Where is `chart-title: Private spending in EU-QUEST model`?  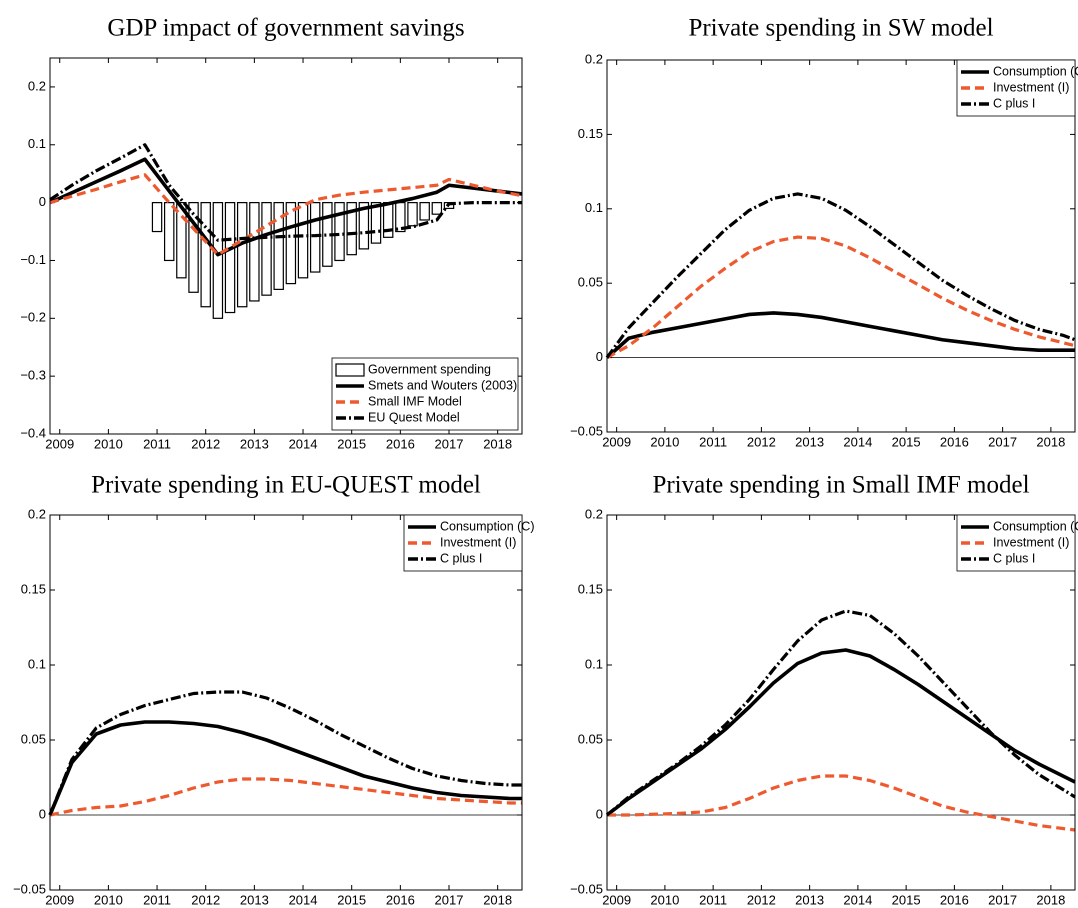
chart-title: Private spending in EU-QUEST model is located at coordinates (286, 485).